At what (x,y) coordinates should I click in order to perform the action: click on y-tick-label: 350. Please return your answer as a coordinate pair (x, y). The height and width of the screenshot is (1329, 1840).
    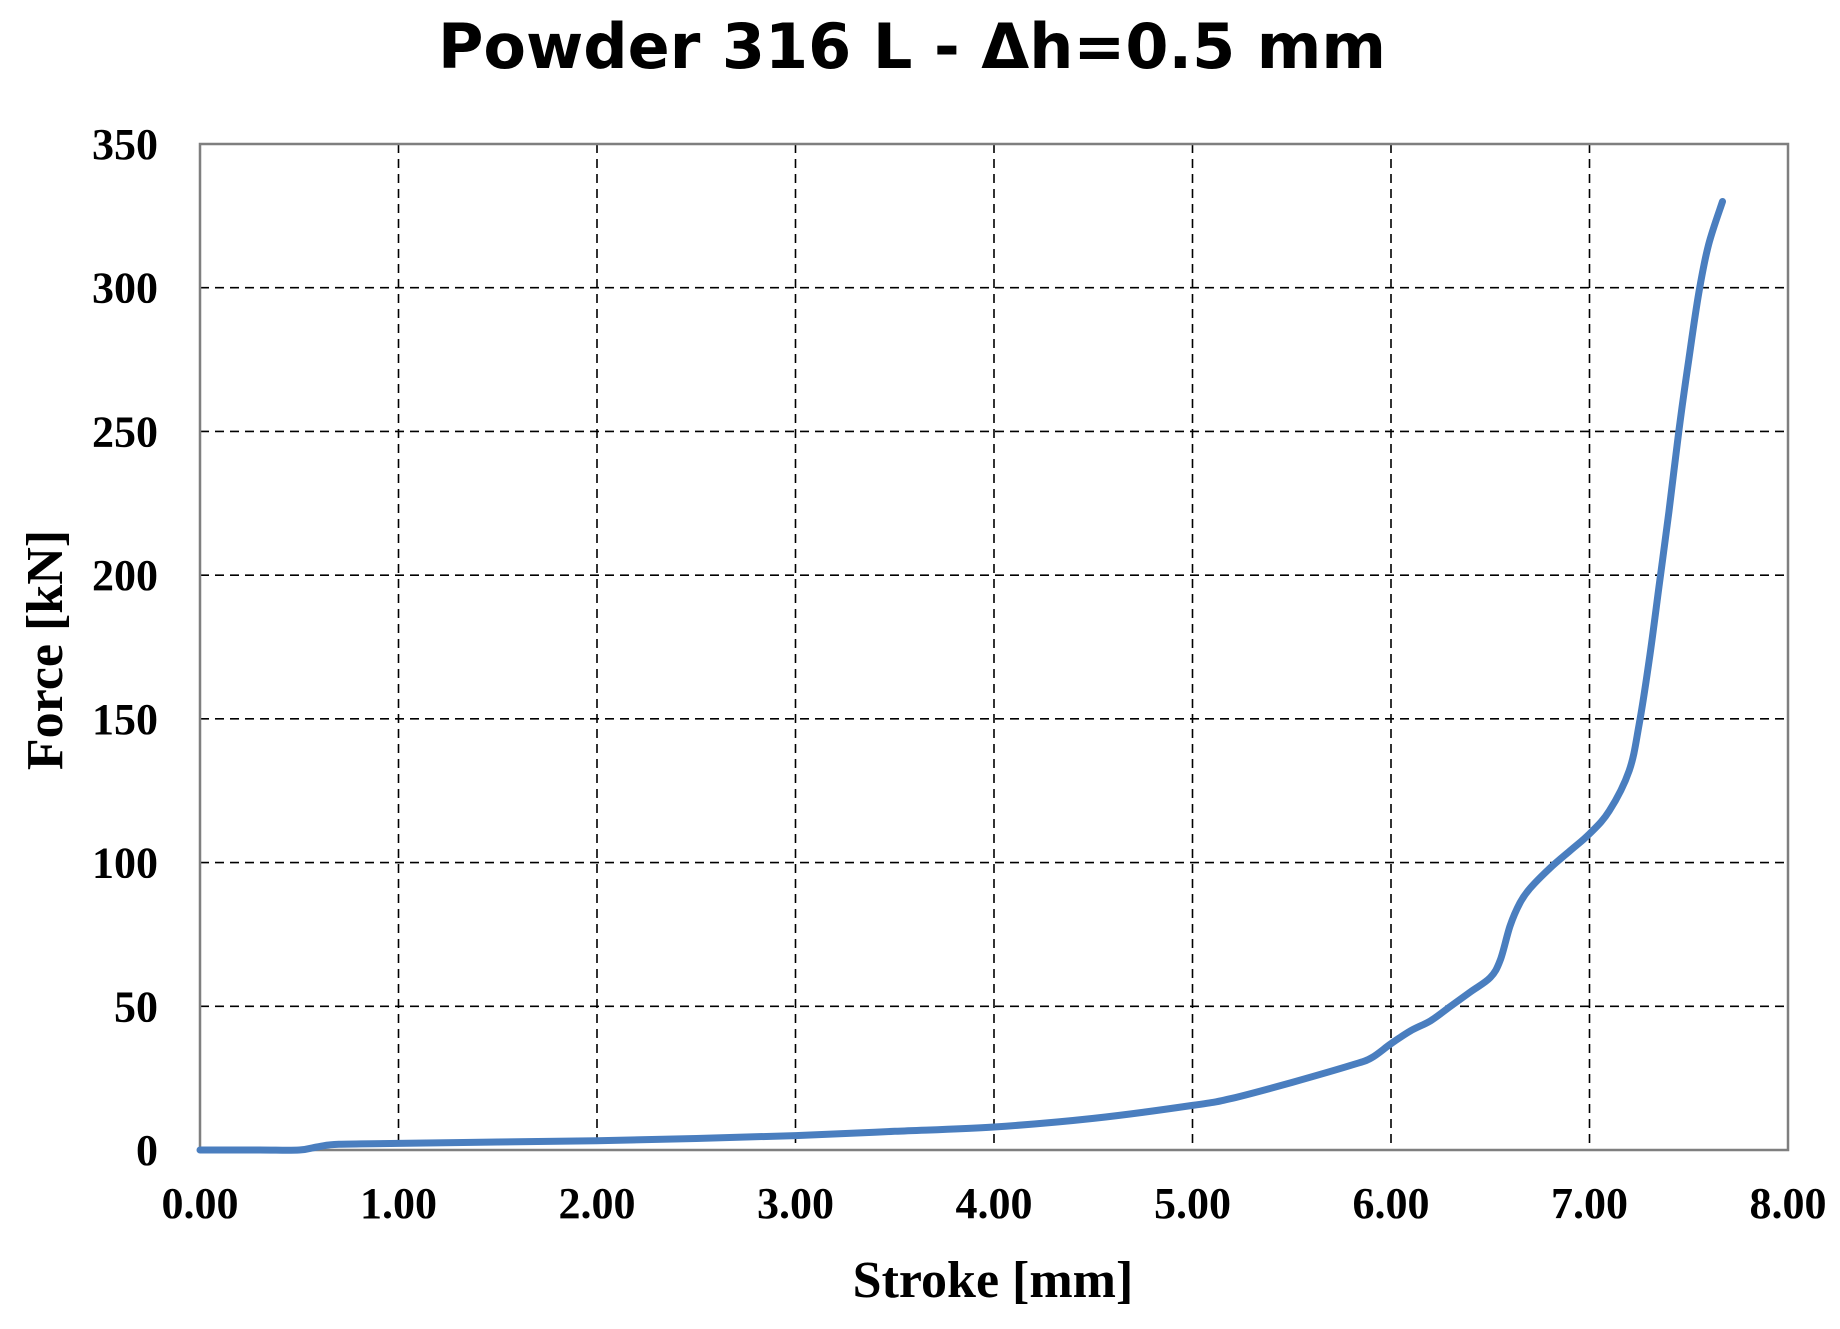
    Looking at the image, I should click on (125, 144).